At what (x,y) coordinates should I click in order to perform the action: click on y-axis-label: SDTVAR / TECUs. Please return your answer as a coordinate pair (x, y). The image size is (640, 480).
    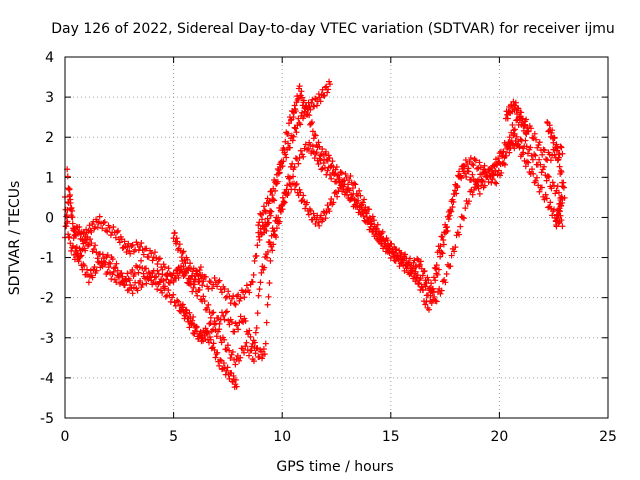
    Looking at the image, I should click on (15, 238).